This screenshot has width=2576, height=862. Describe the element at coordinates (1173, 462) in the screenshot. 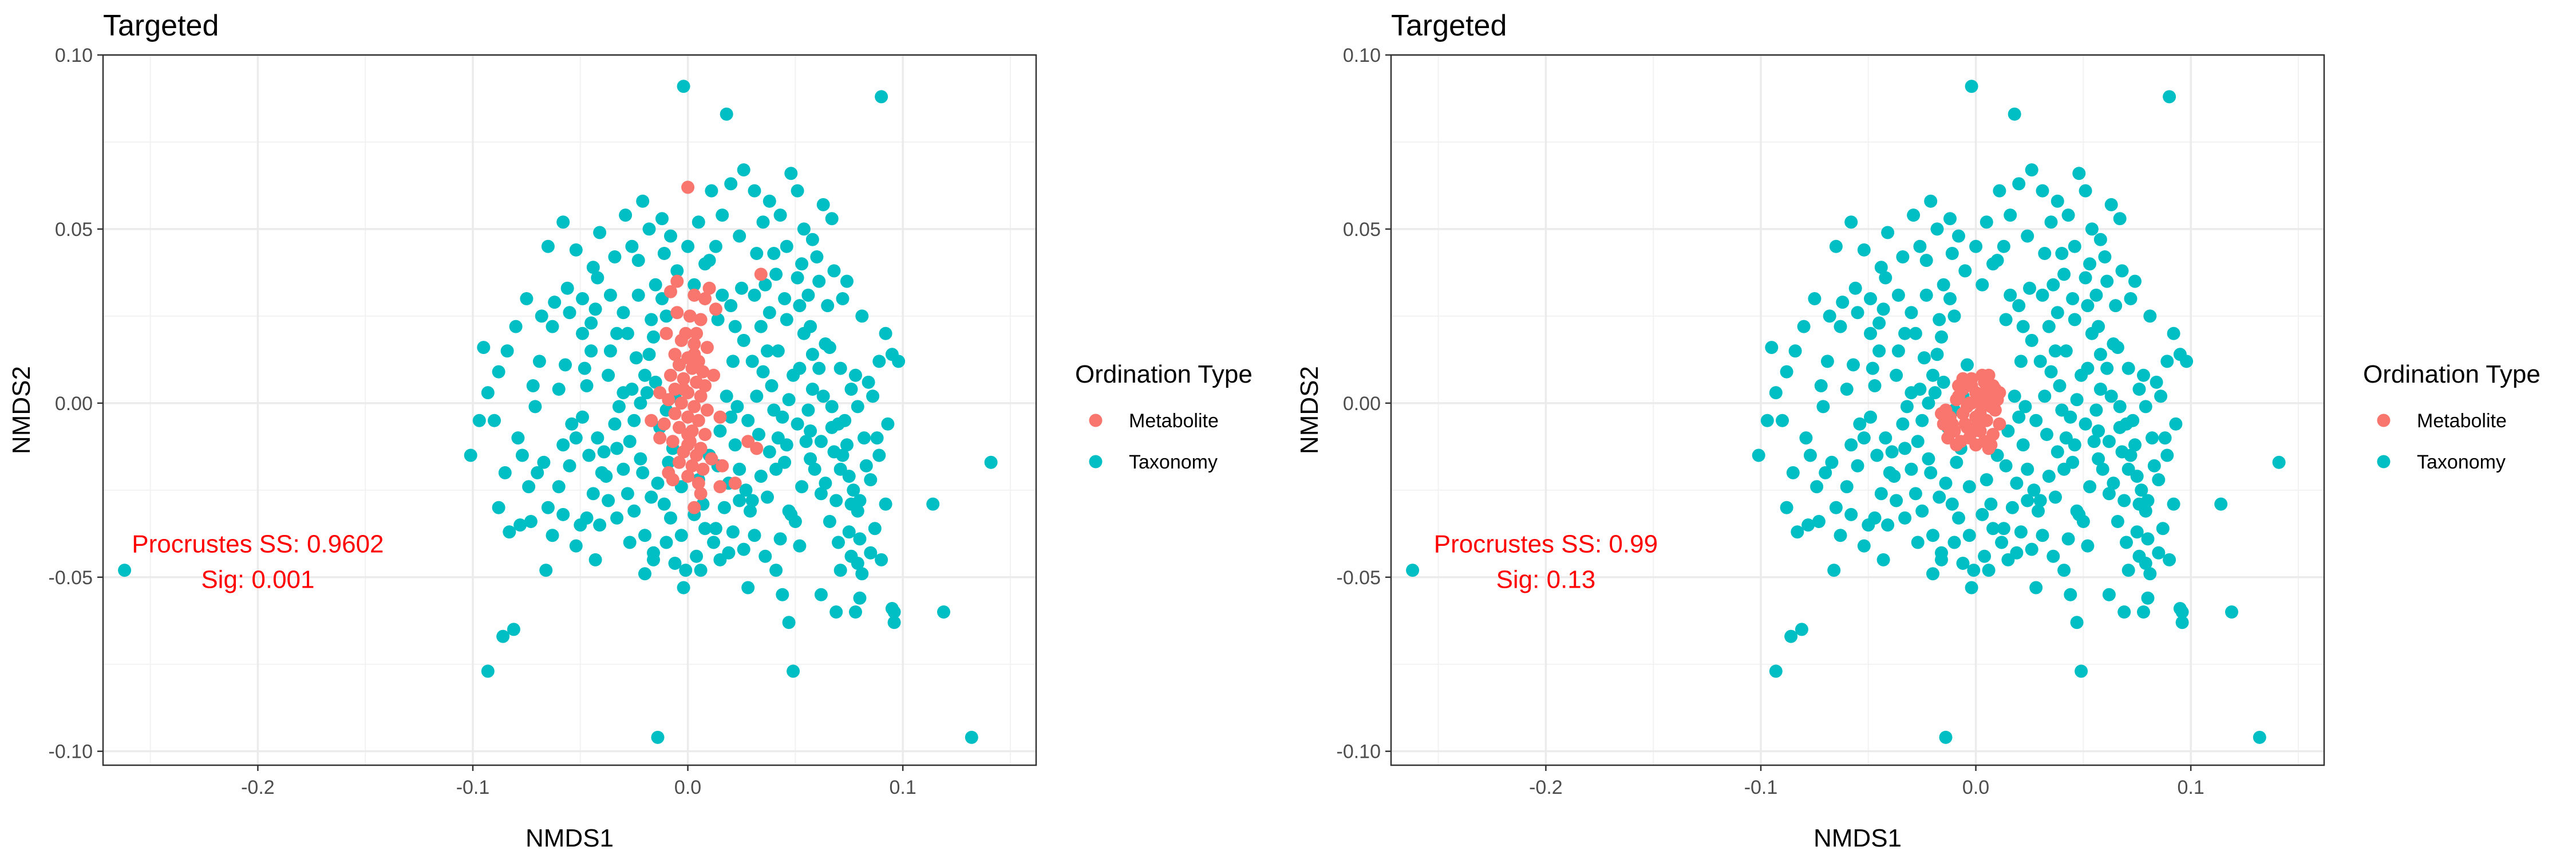

I see `taxonomy-legend-label: Taxonomy` at that location.